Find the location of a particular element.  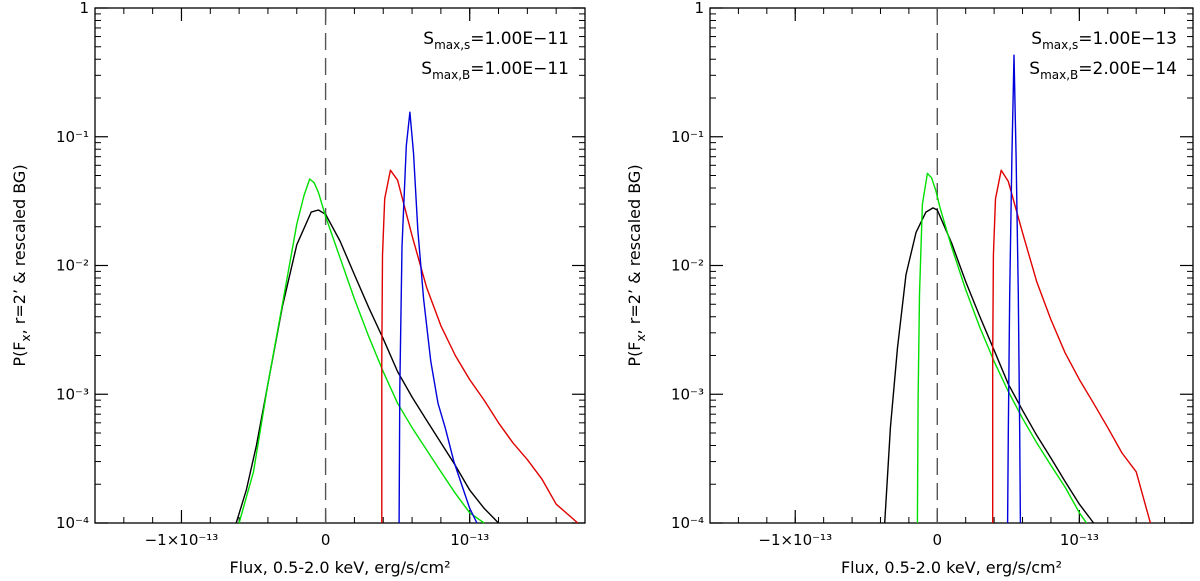

annotation-value: =2.00E−14 is located at coordinates (1127, 69).